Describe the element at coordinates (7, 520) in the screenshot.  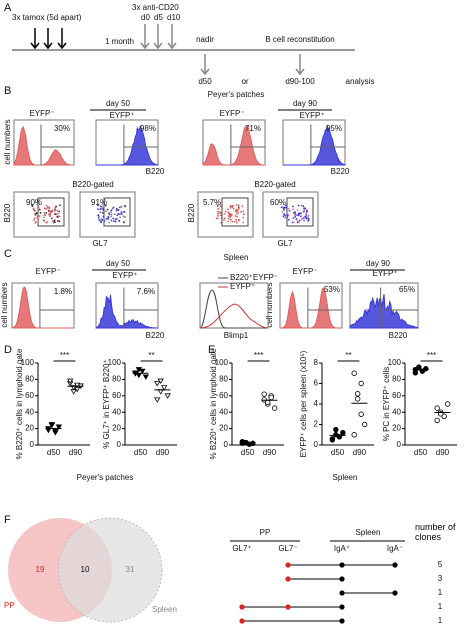
I see `panel-label: F` at that location.